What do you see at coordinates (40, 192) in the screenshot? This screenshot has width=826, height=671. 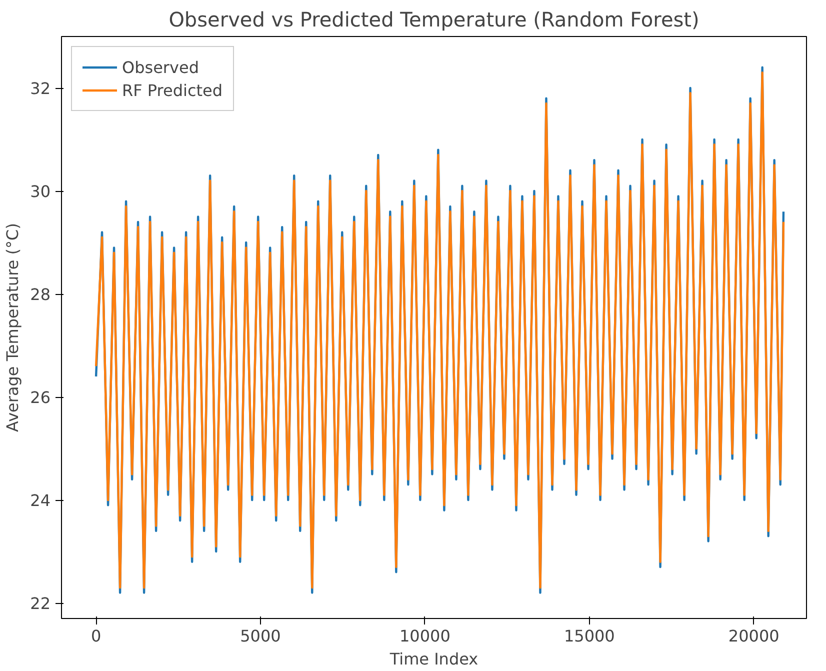 I see `y-tick-label: 30` at bounding box center [40, 192].